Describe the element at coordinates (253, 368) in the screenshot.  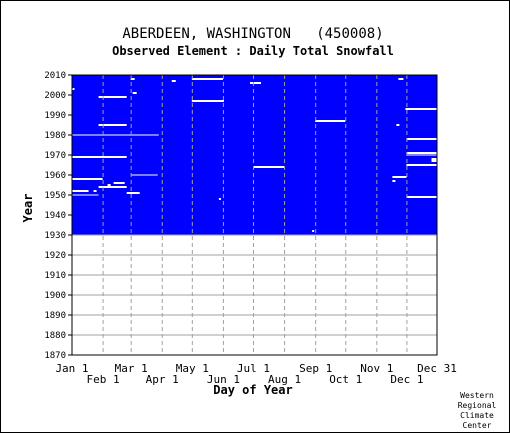
I see `x-tick-label: Jul 1` at that location.